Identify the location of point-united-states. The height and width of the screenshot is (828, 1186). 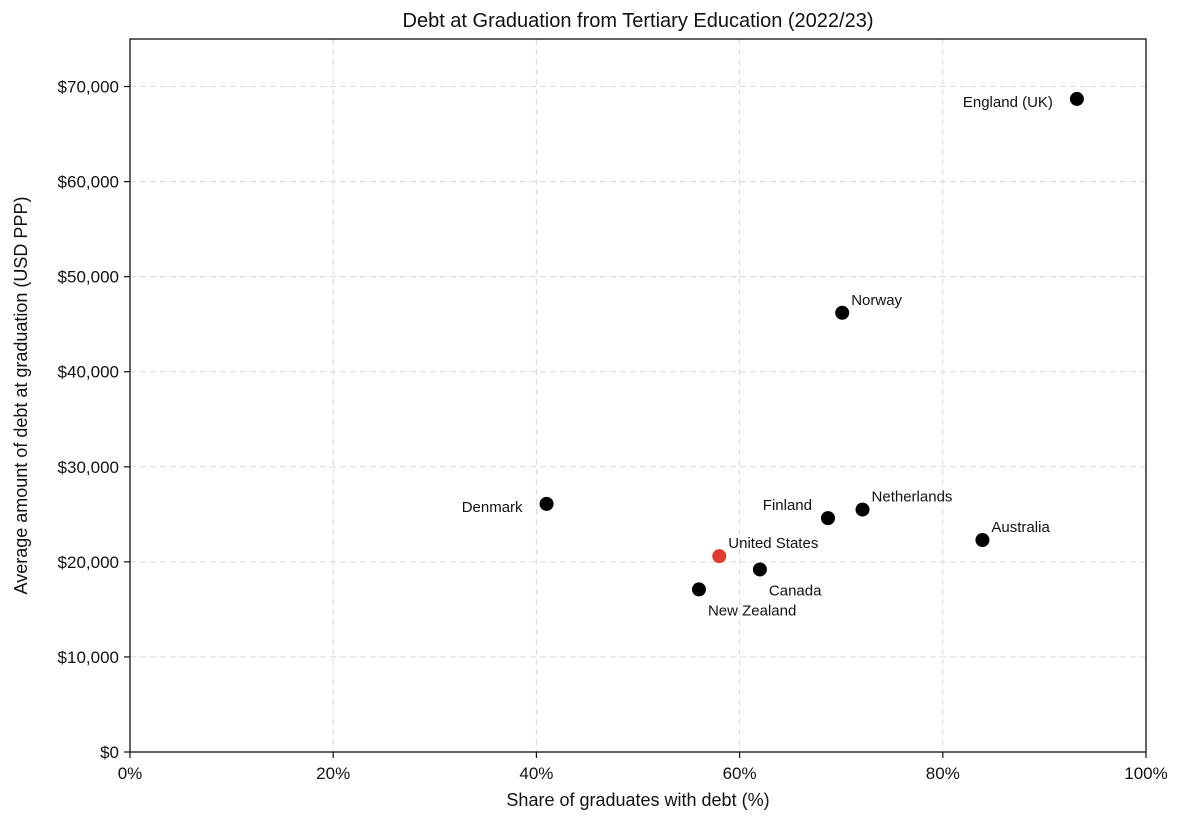
(719, 556).